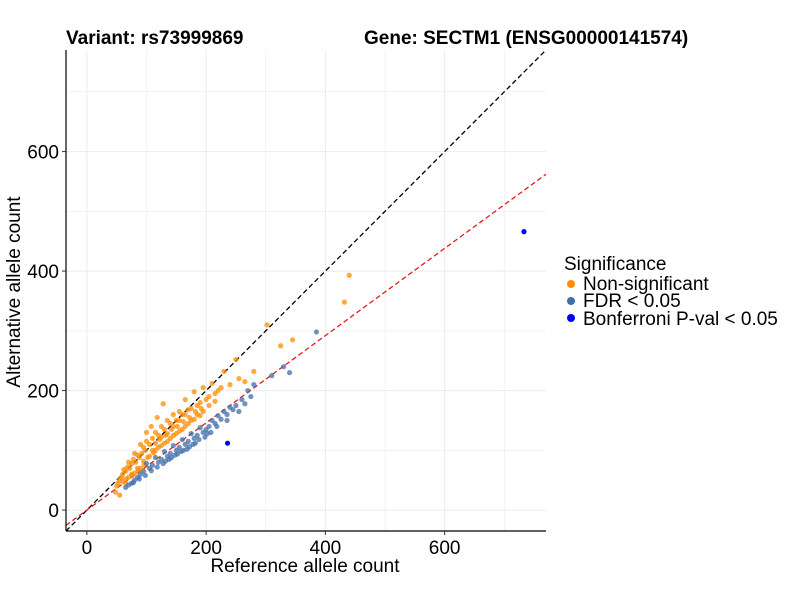  I want to click on gene-title: Gene: SECTM1 (ENSG00000141574), so click(526, 38).